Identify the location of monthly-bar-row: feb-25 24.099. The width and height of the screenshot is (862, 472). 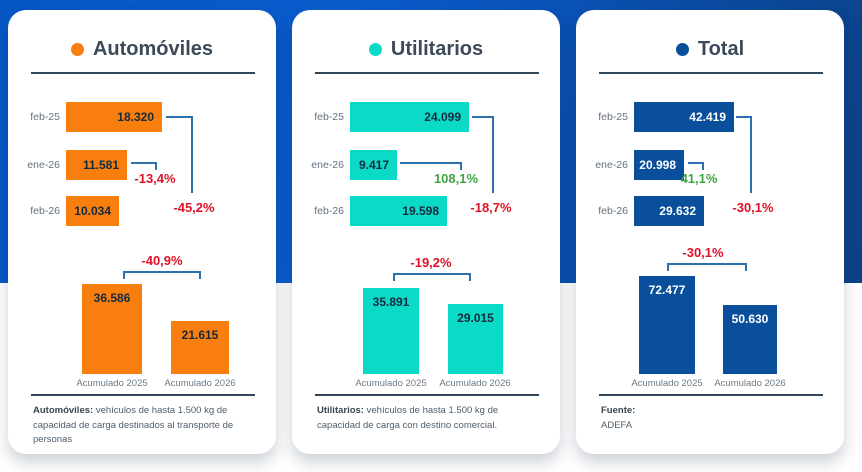
(426, 117).